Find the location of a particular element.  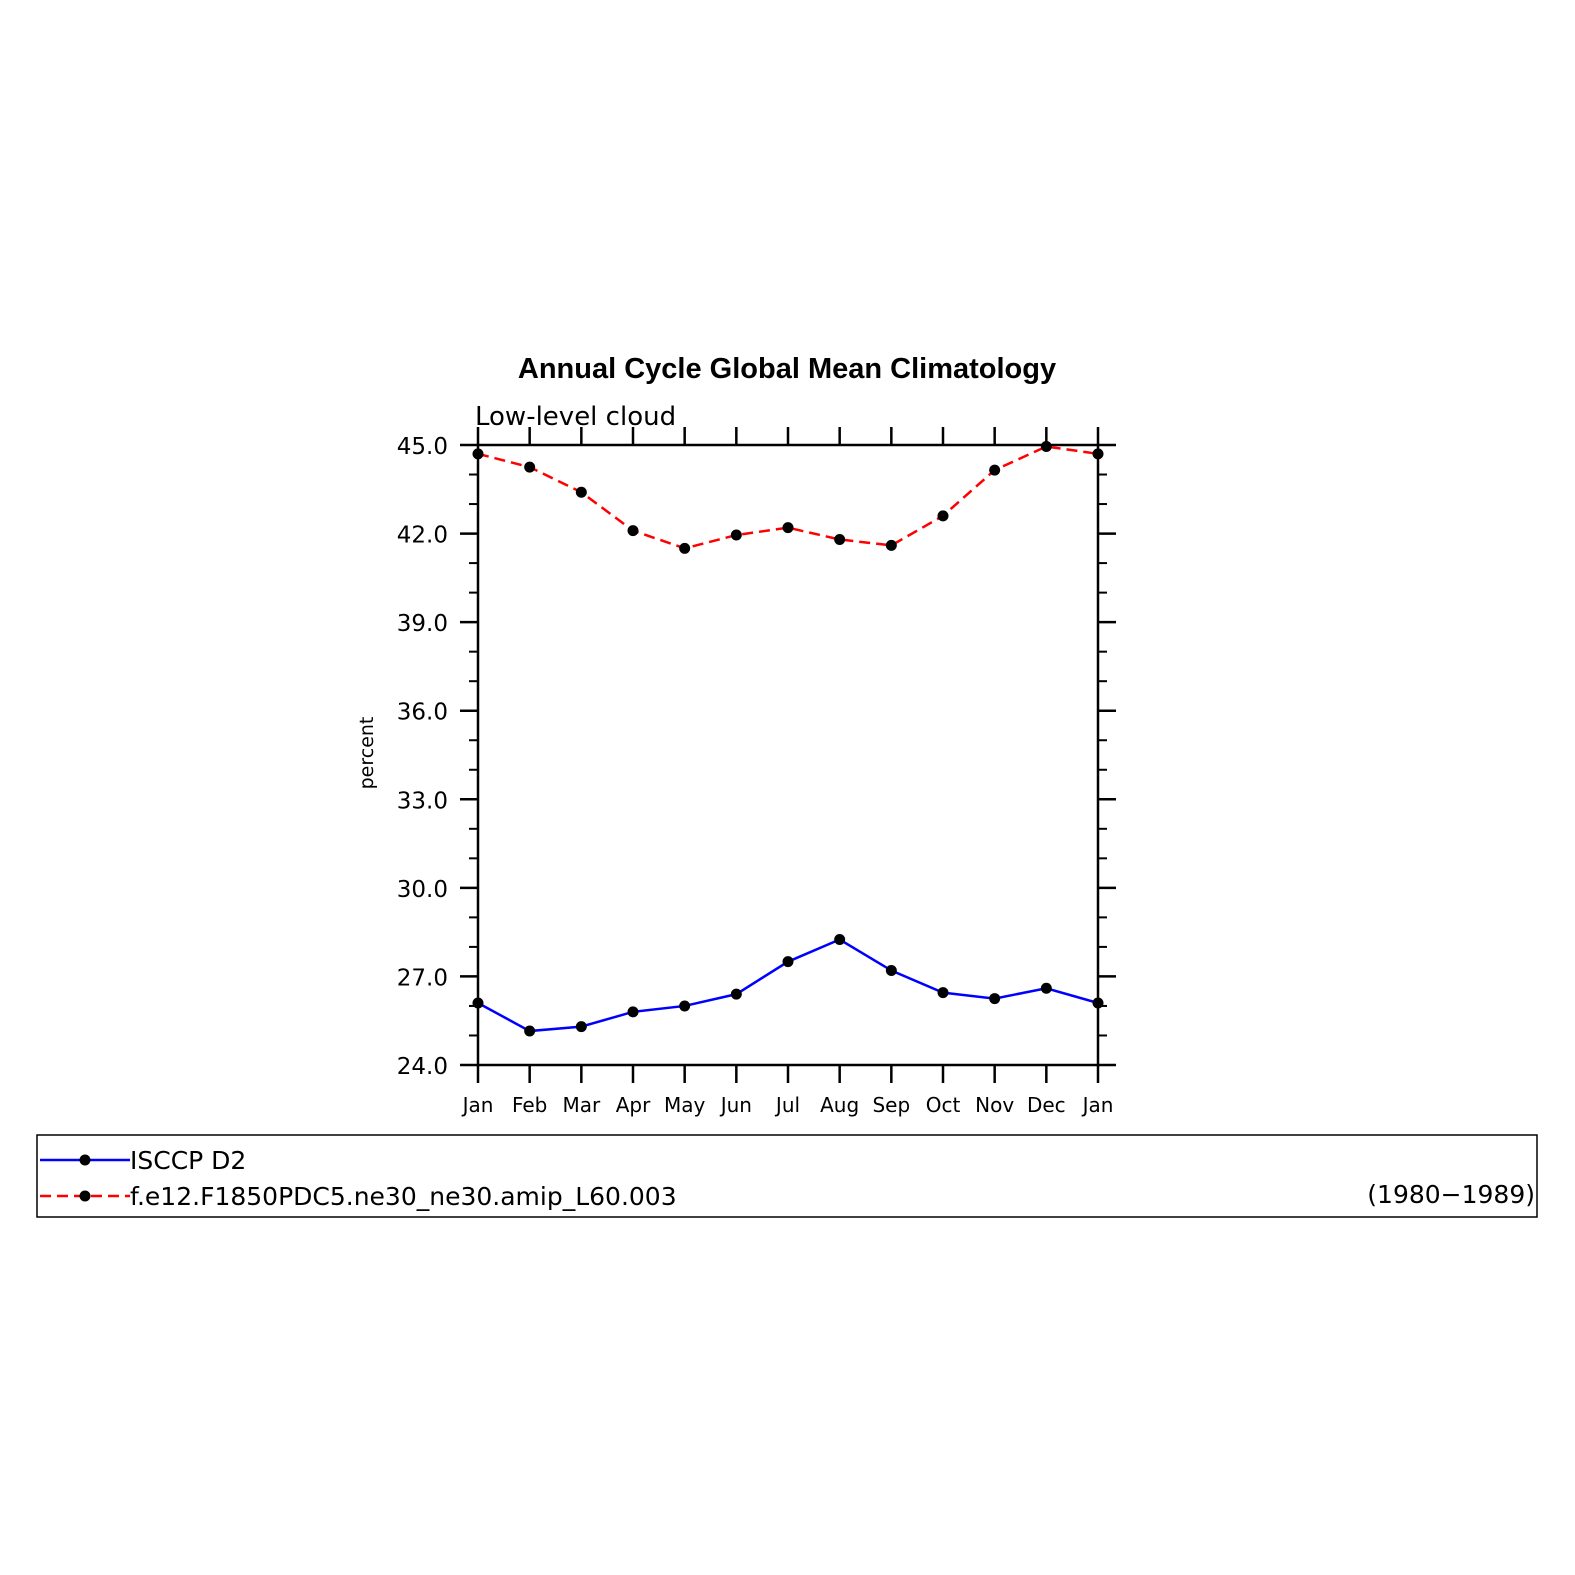

y-tick-label: 30.0 is located at coordinates (422, 890).